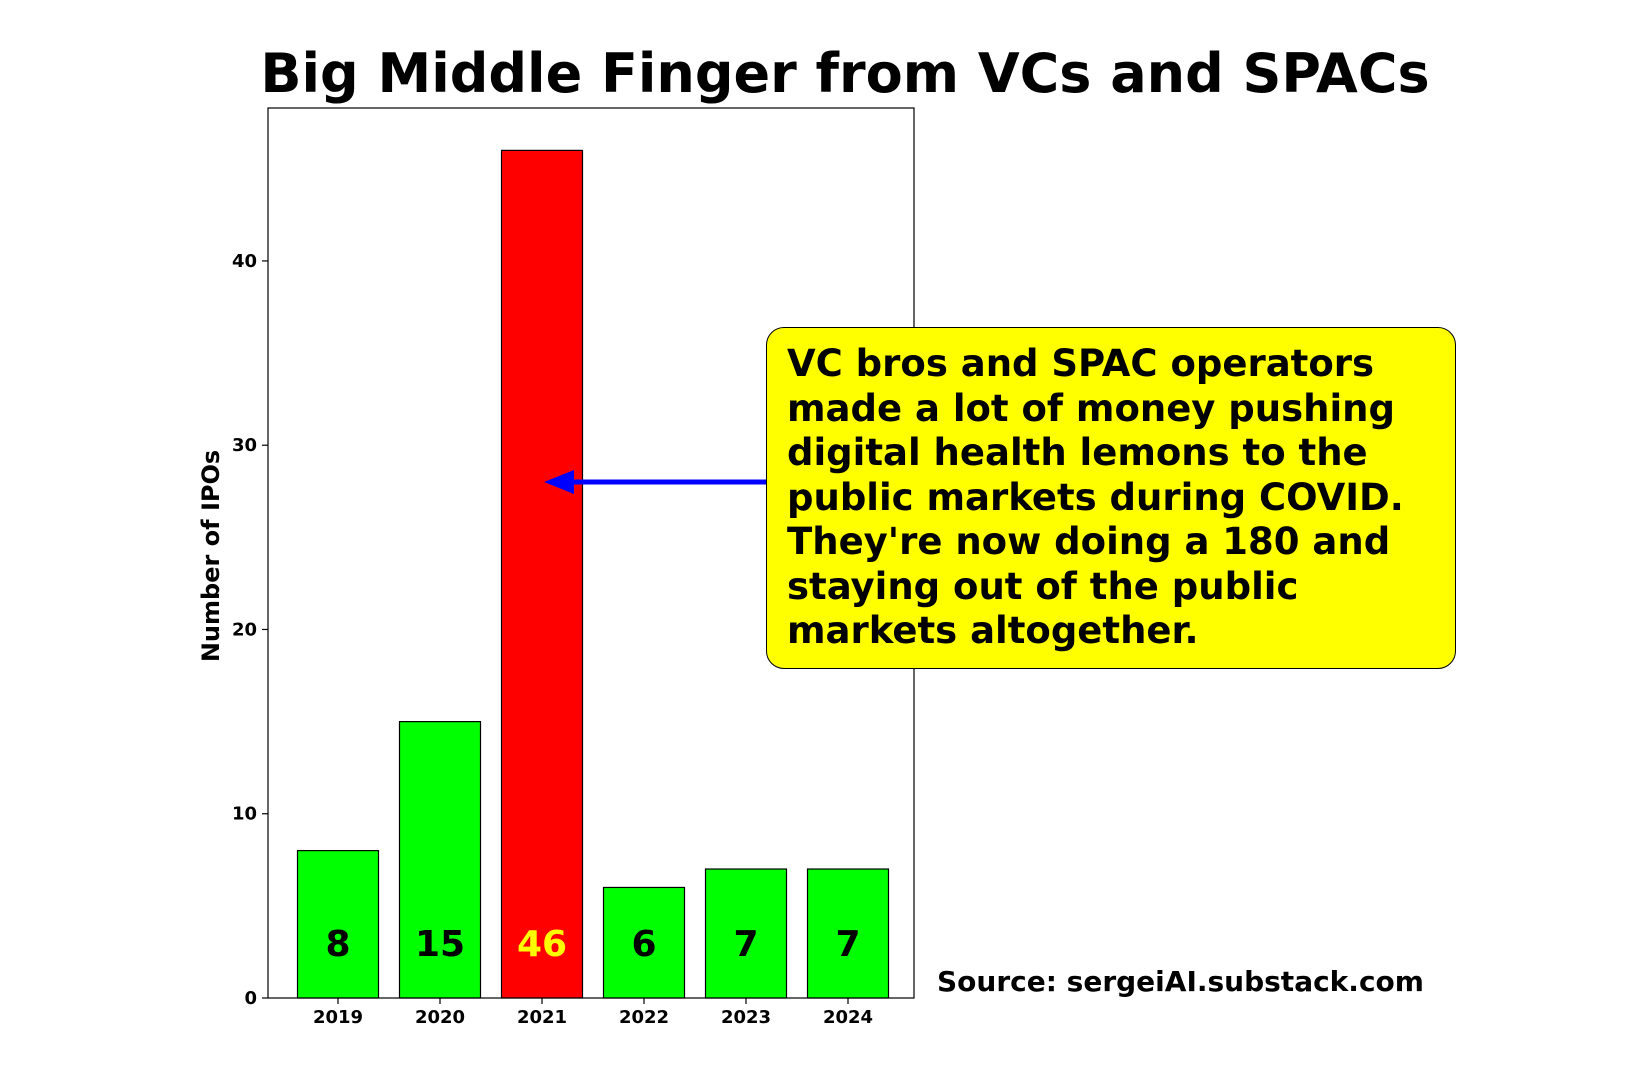 Image resolution: width=1636 pixels, height=1071 pixels. I want to click on data-label-2023: 7, so click(745, 944).